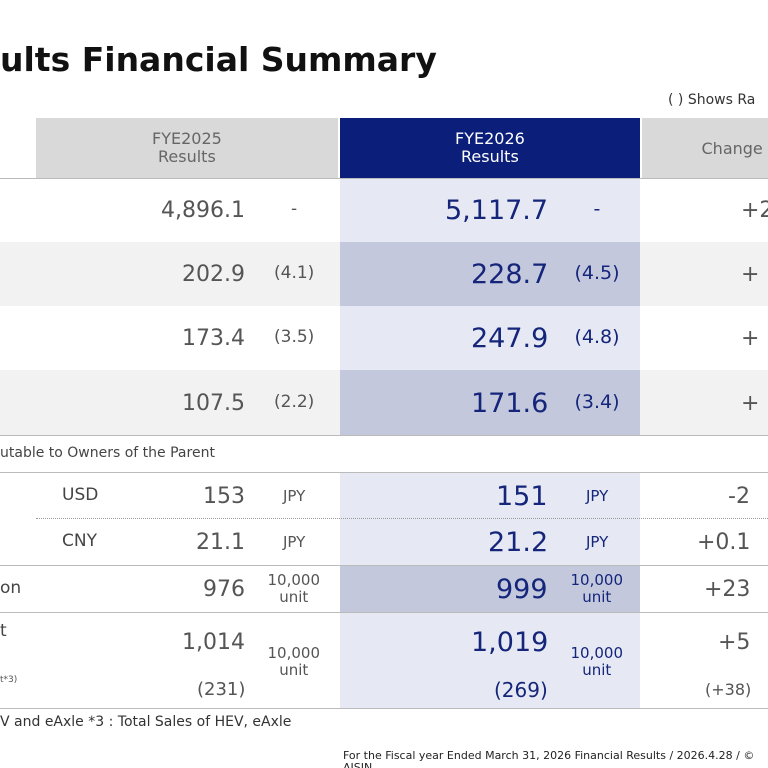  I want to click on value-highlight: 247.9, so click(510, 338).